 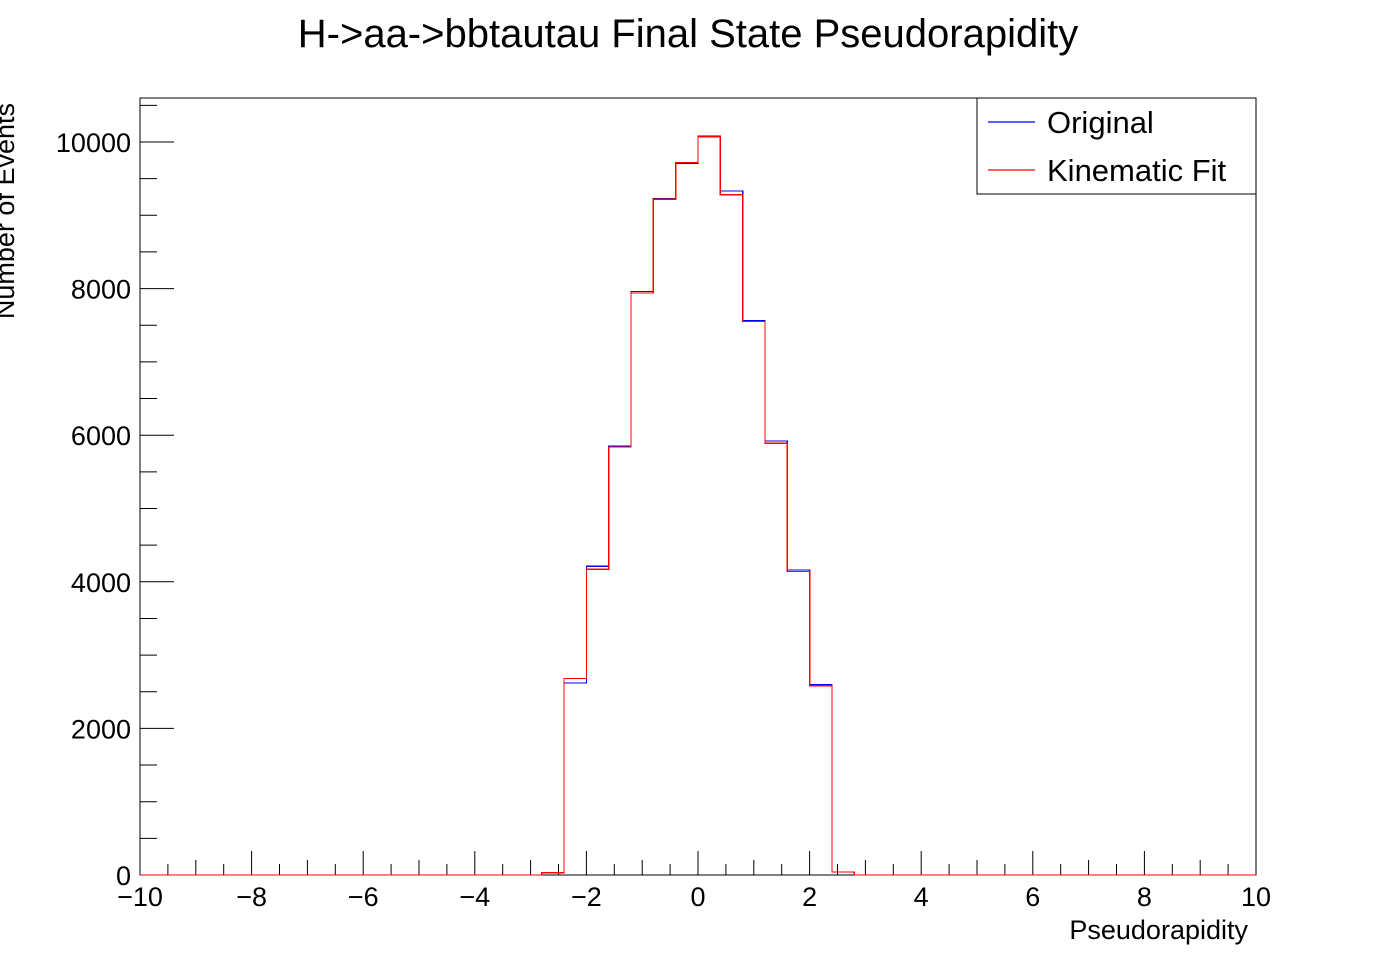 I want to click on x-tick-label: −4, so click(x=474, y=897).